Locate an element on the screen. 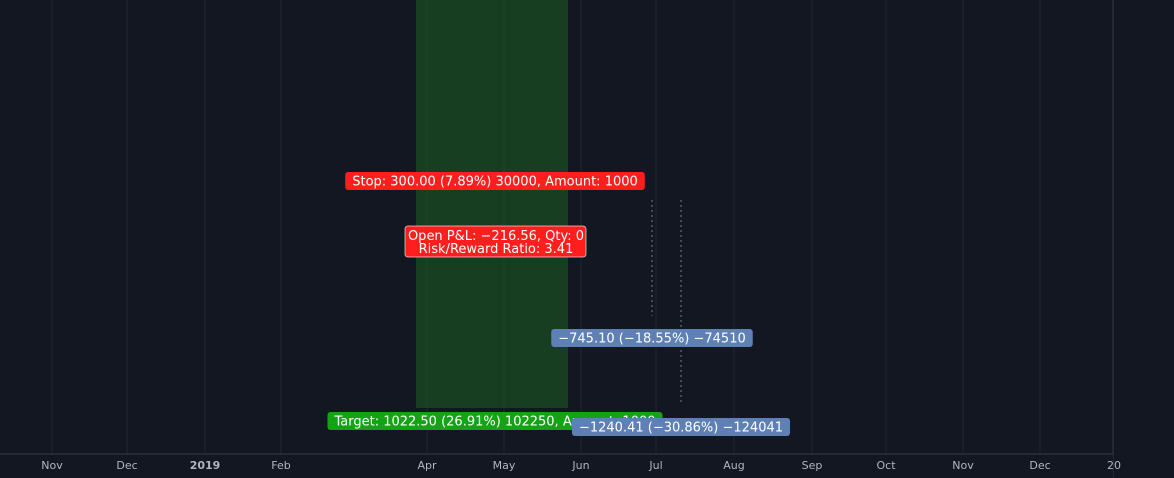 This screenshot has height=478, width=1174. time-tick-label: Oct is located at coordinates (886, 465).